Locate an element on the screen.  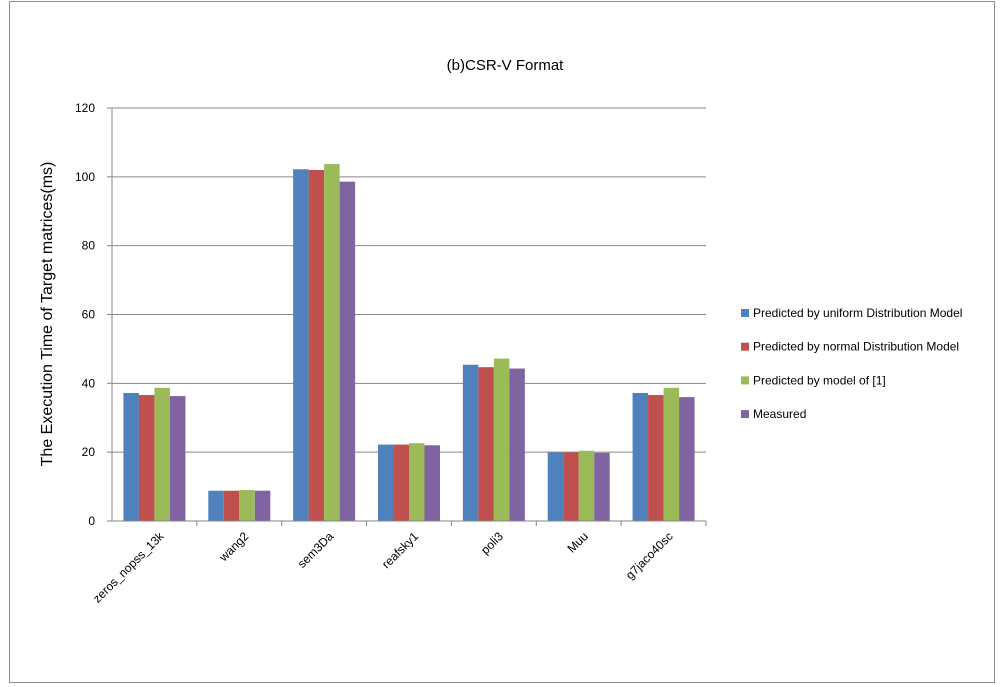
y-tick-label: 100 is located at coordinates (85, 177).